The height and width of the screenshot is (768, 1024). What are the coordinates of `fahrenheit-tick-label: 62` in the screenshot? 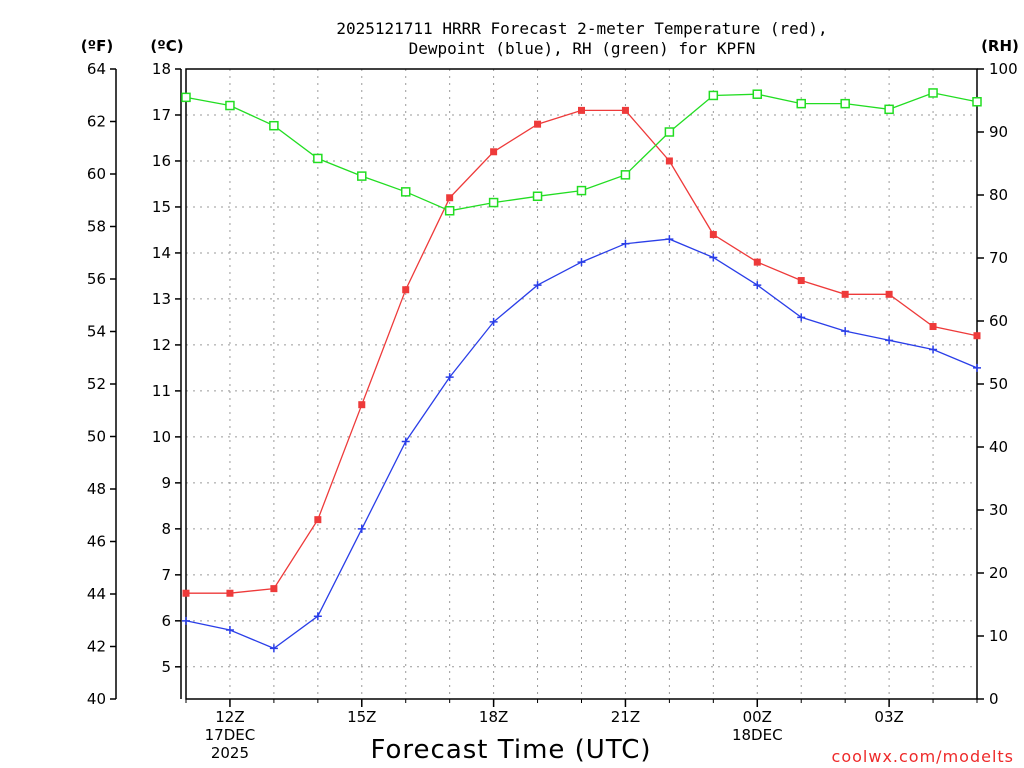 It's located at (96, 122).